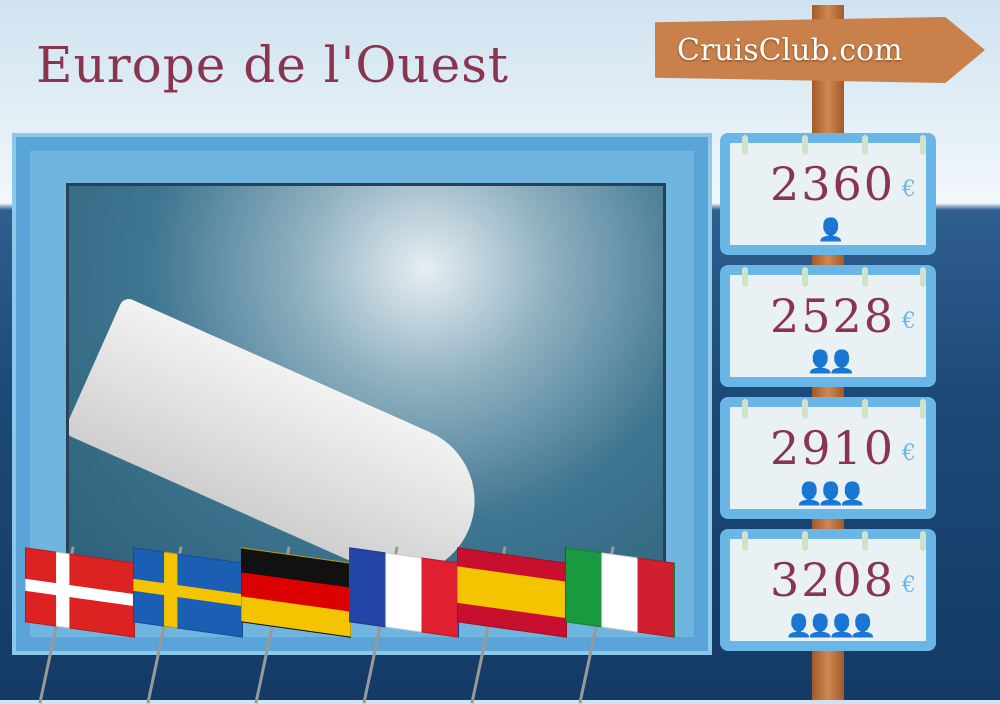 This screenshot has height=704, width=1000. I want to click on page-title: Europe de l'Ouest, so click(272, 65).